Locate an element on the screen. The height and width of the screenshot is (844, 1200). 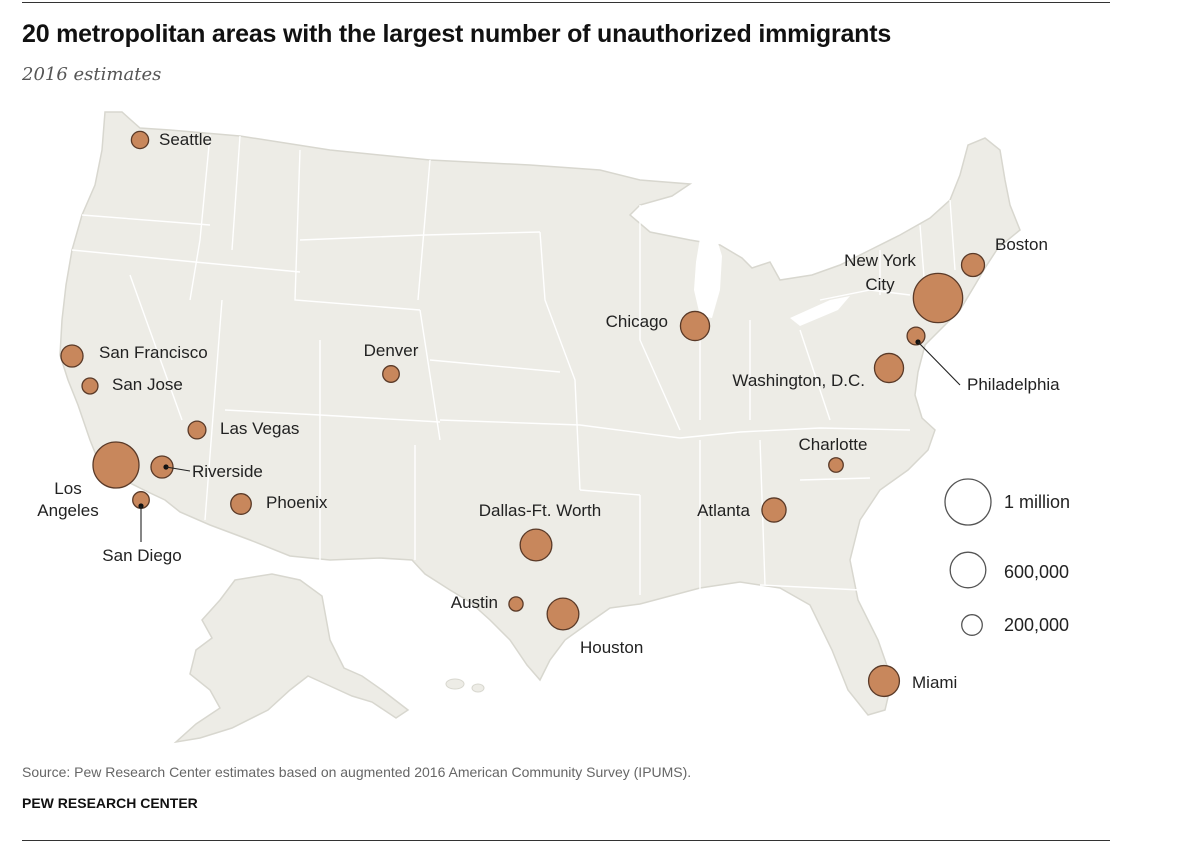
metro-bubble-seattle is located at coordinates (140, 140).